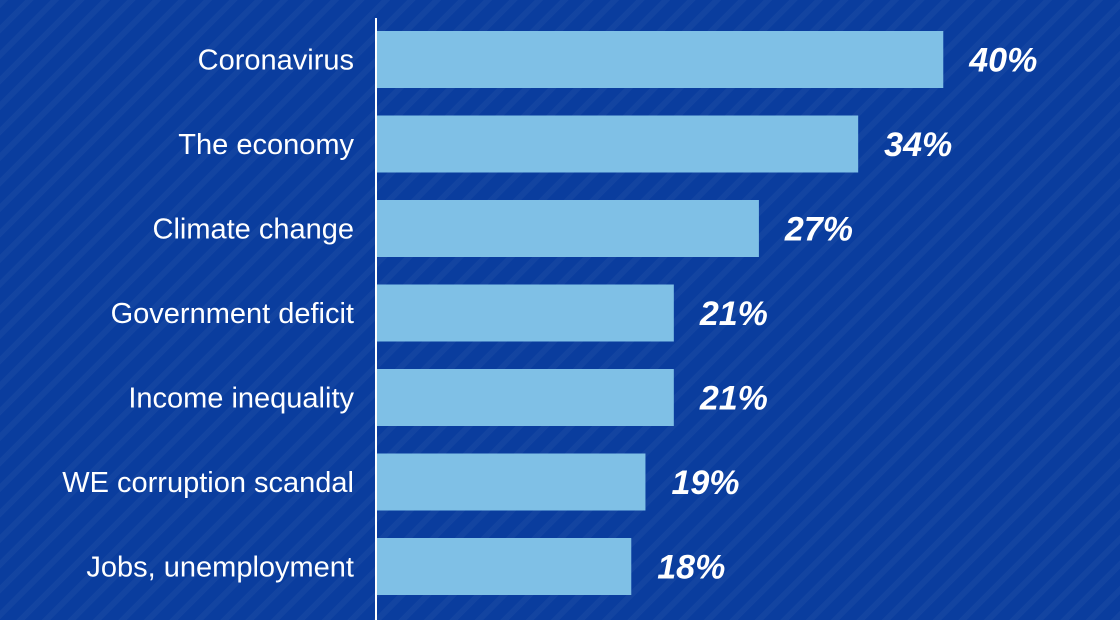  Describe the element at coordinates (241, 399) in the screenshot. I see `category-label: Income inequality` at that location.